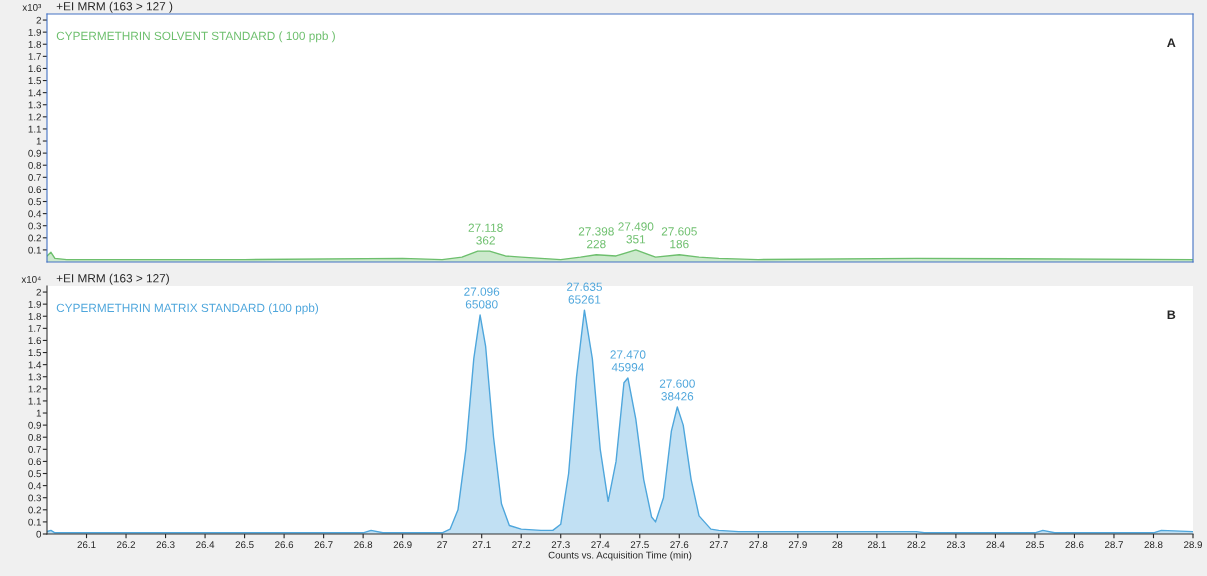 The width and height of the screenshot is (1207, 576). What do you see at coordinates (1074, 545) in the screenshot?
I see `x-tick-label: 28.6` at bounding box center [1074, 545].